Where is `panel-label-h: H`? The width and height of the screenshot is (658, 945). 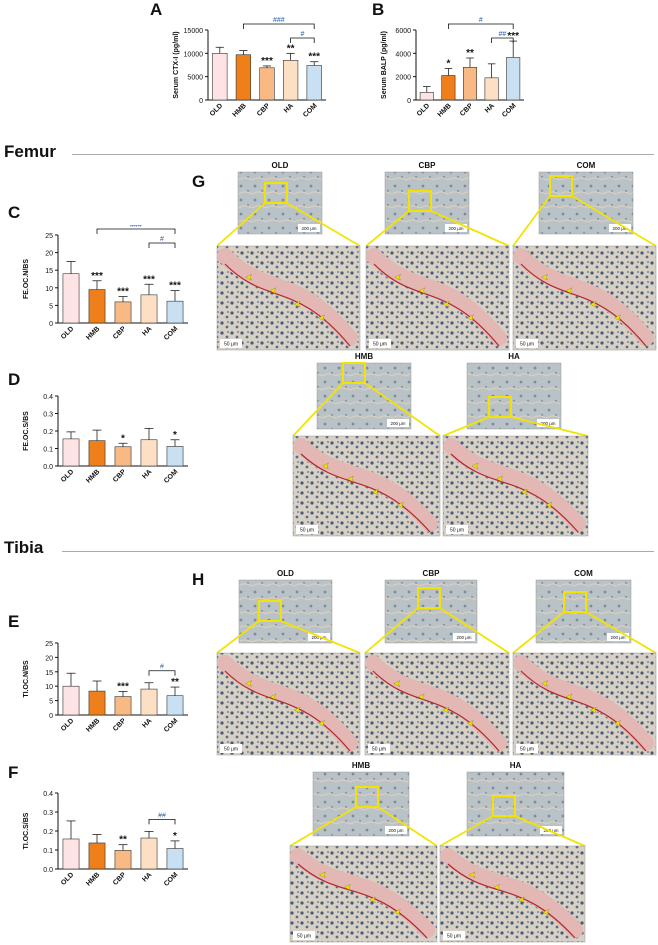
panel-label-h: H is located at coordinates (198, 579).